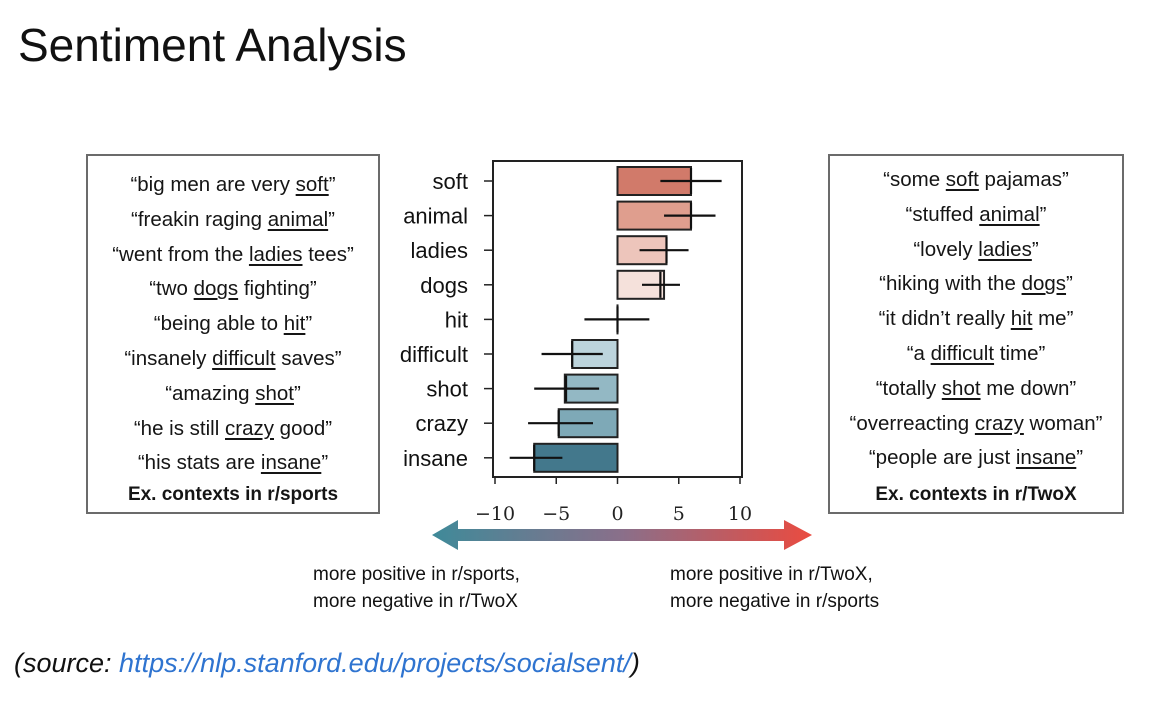 Image resolution: width=1172 pixels, height=722 pixels. I want to click on sports-context-line: “being able to hit”, so click(233, 324).